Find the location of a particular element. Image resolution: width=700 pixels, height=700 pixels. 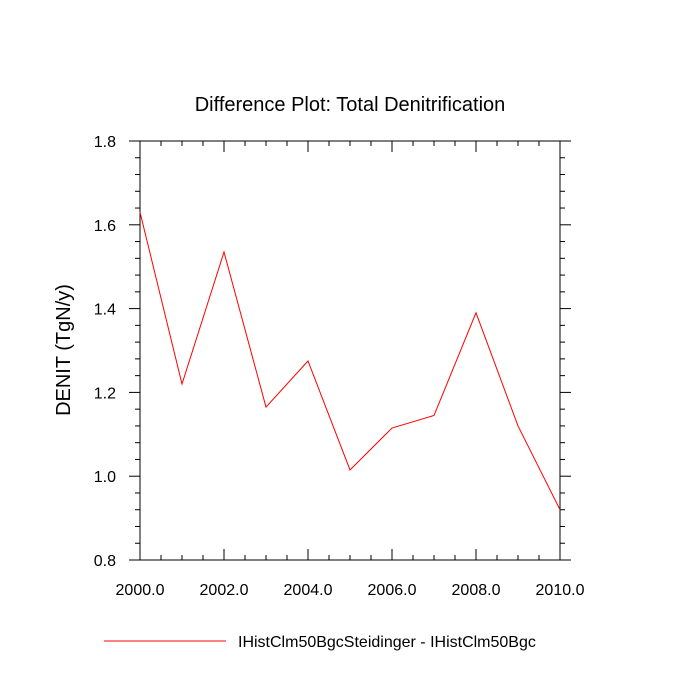

chart-title: Difference Plot: Total Denitrification is located at coordinates (350, 105).